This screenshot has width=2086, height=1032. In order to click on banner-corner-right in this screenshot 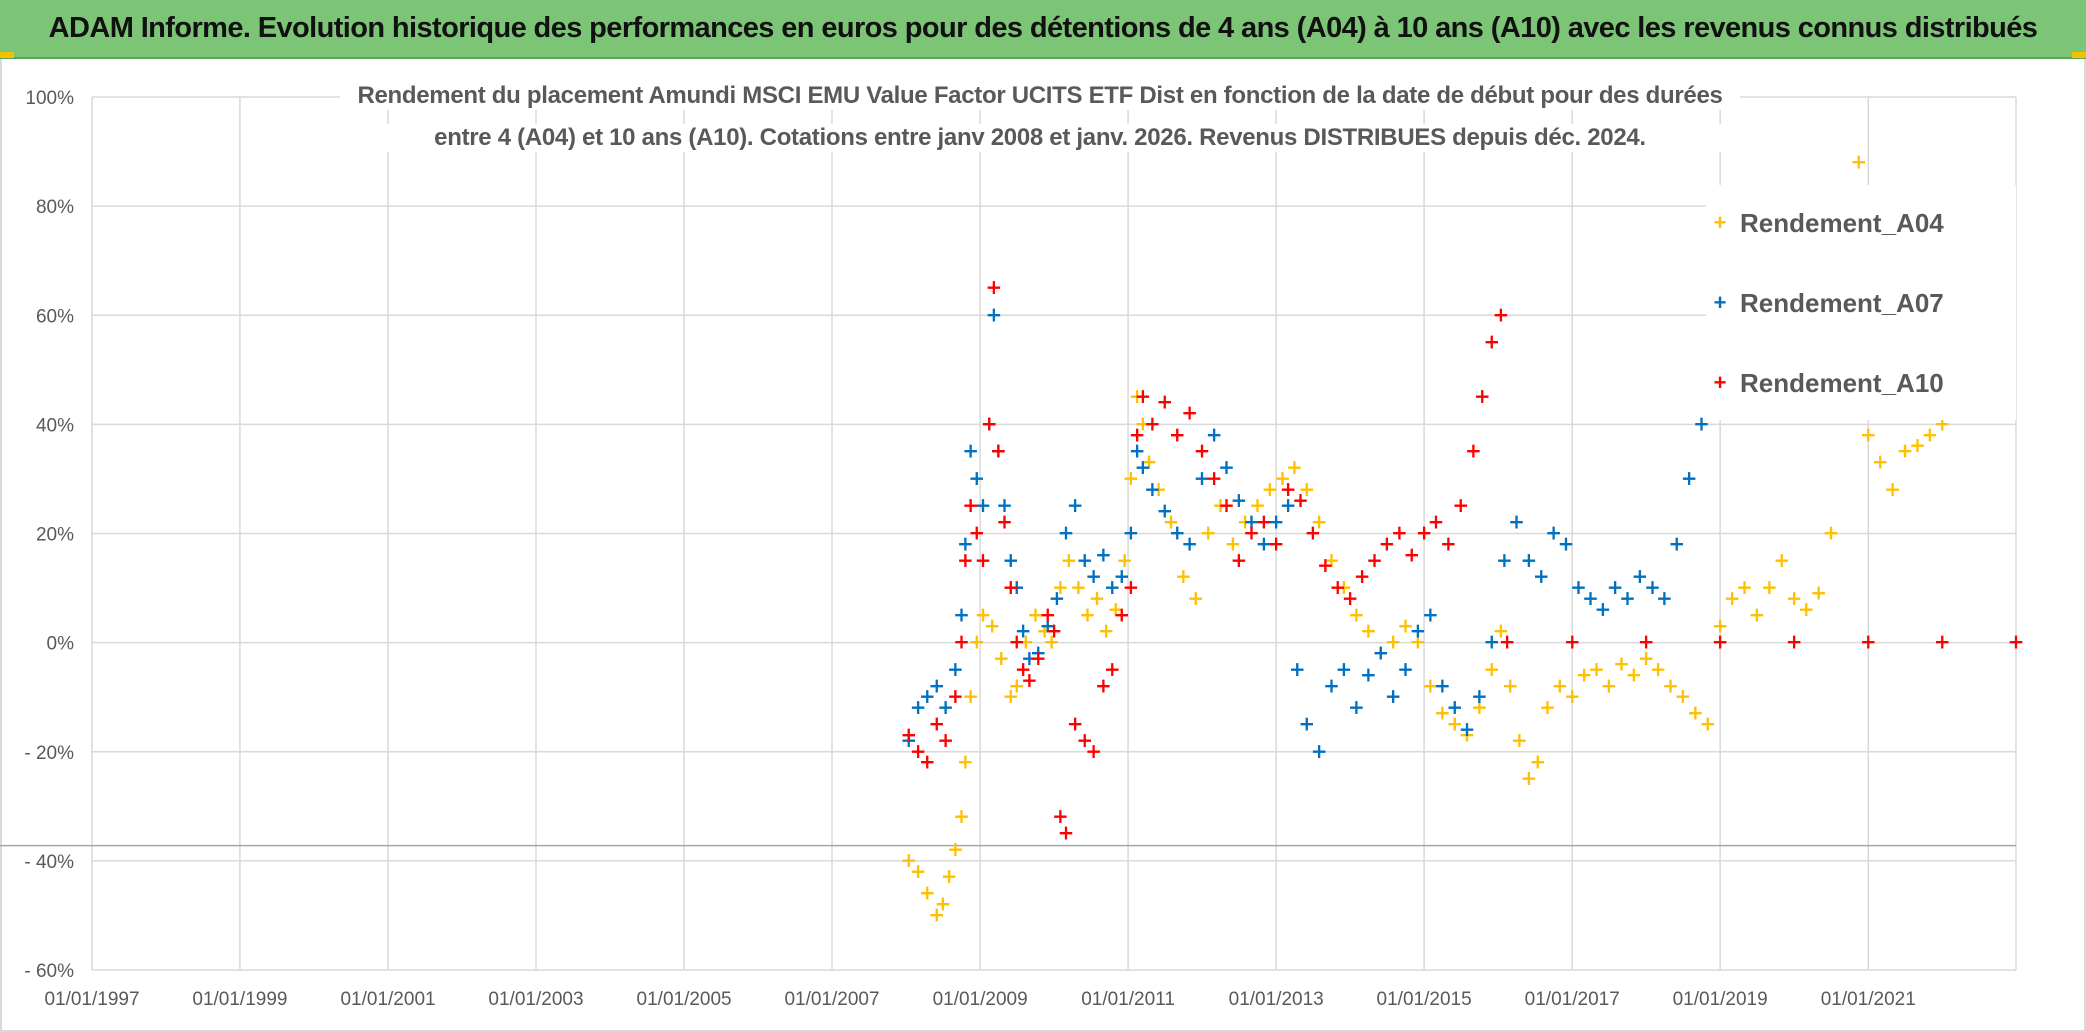, I will do `click(2079, 55)`.